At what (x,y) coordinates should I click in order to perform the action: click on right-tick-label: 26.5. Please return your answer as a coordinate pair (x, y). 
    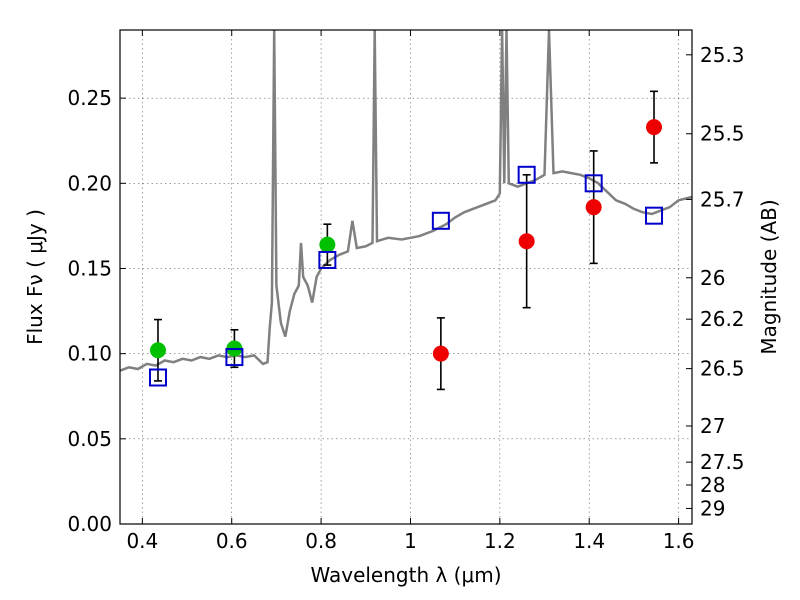
    Looking at the image, I should click on (722, 369).